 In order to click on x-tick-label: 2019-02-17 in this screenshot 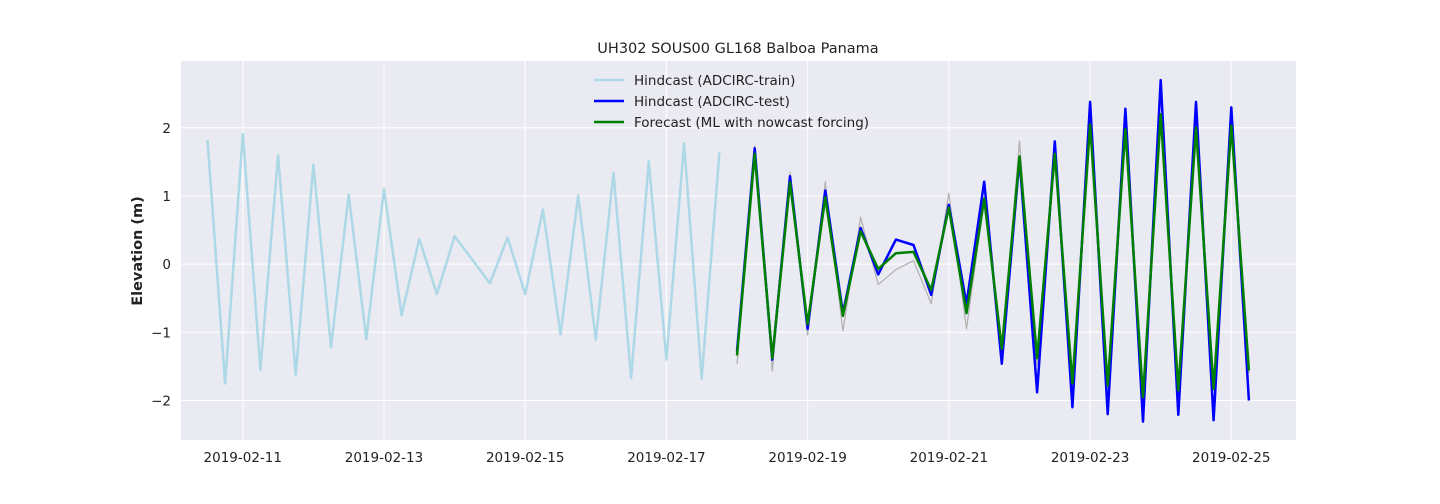, I will do `click(666, 458)`.